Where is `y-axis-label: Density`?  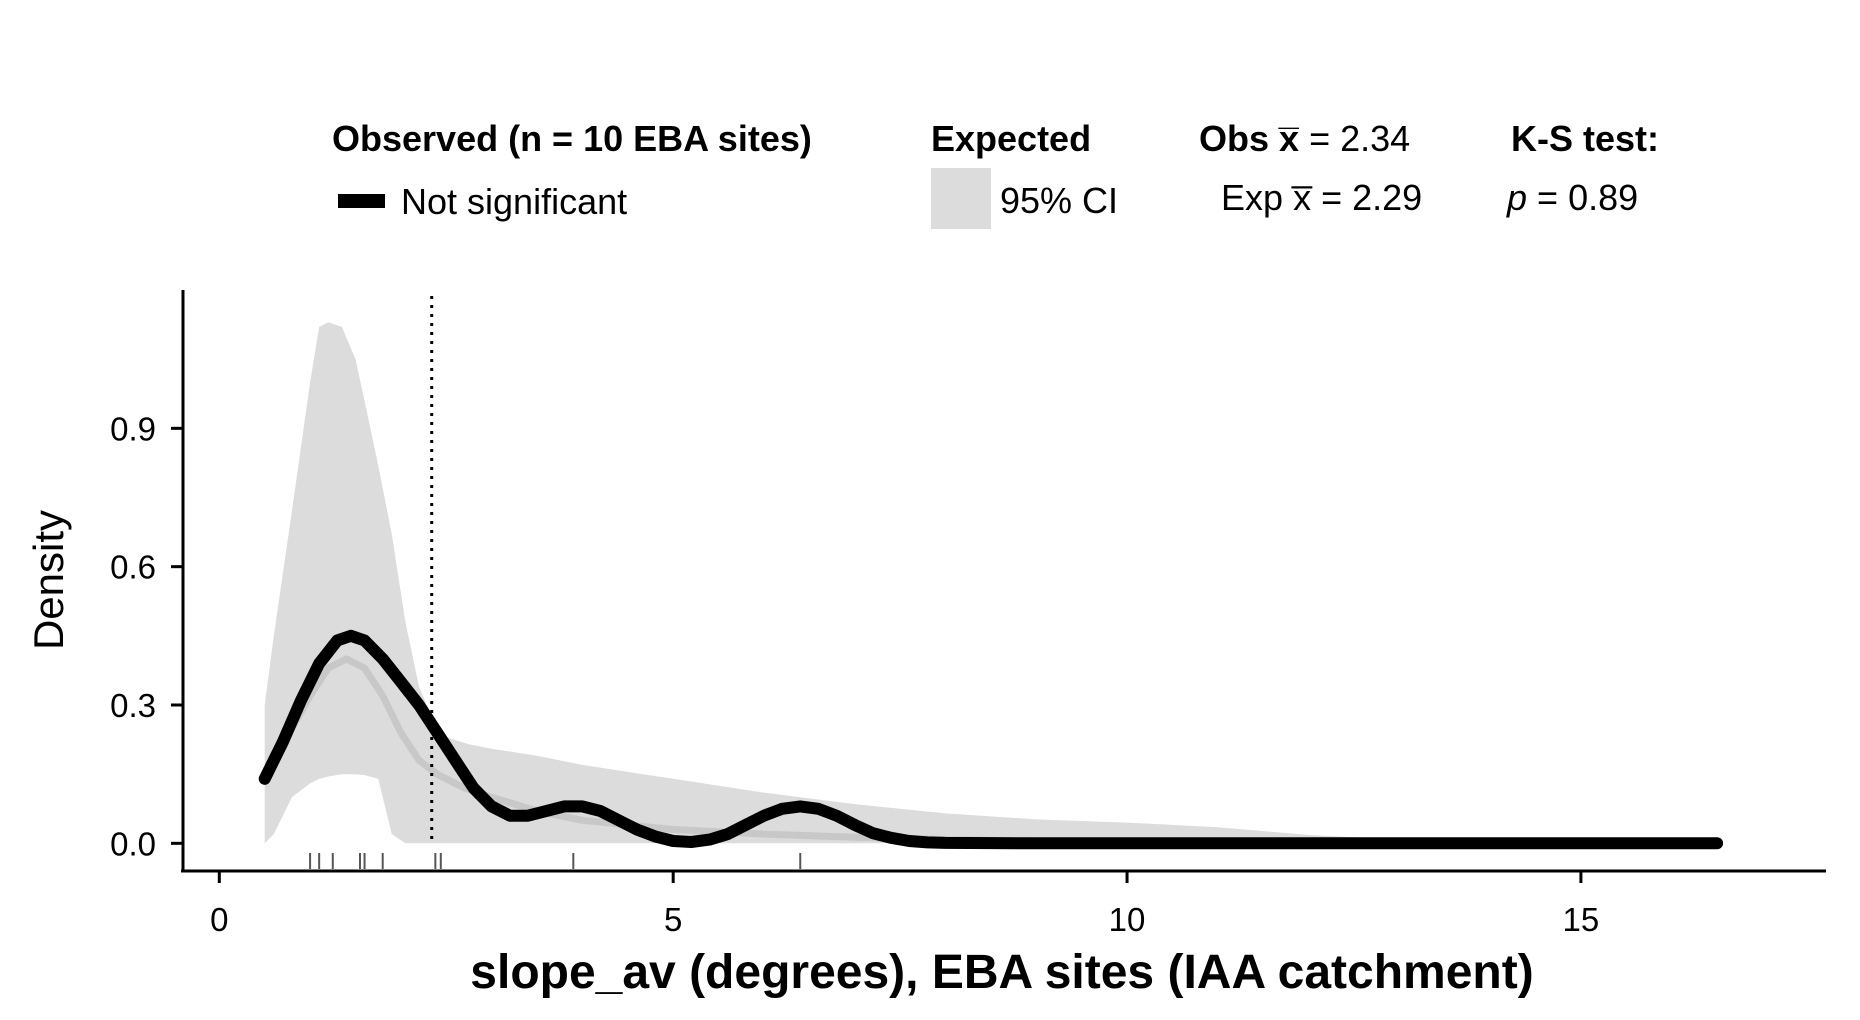 y-axis-label: Density is located at coordinates (48, 580).